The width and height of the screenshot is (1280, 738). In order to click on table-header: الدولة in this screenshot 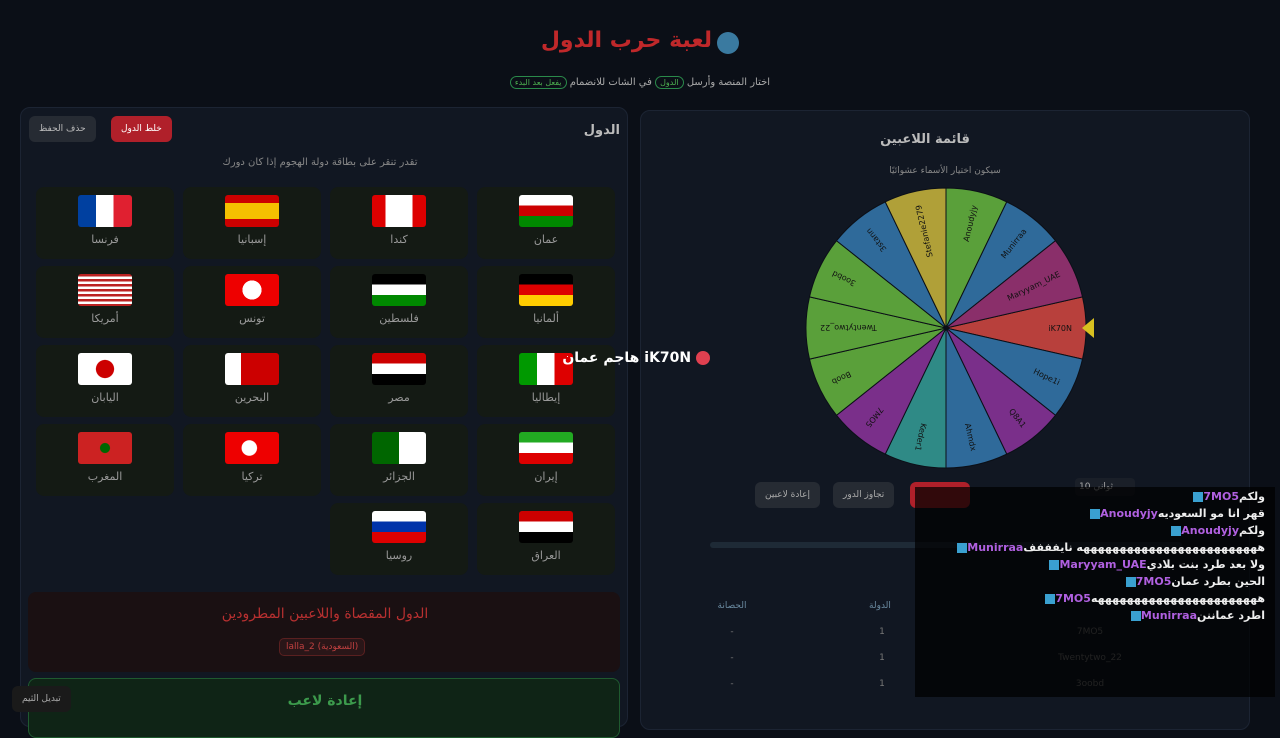, I will do `click(880, 606)`.